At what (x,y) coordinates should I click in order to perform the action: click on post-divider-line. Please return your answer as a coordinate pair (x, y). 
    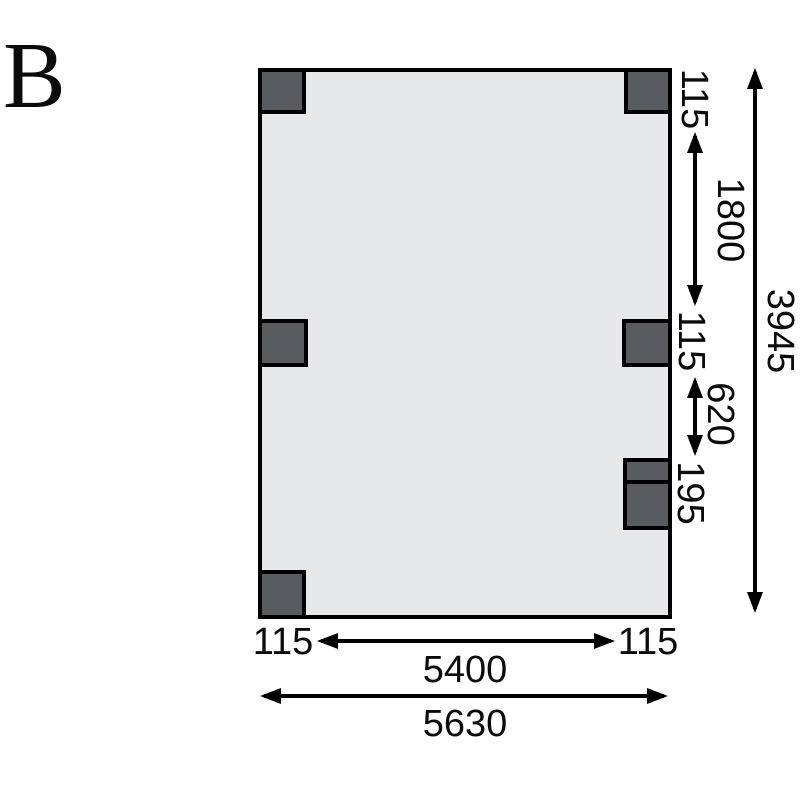
    Looking at the image, I should click on (647, 482).